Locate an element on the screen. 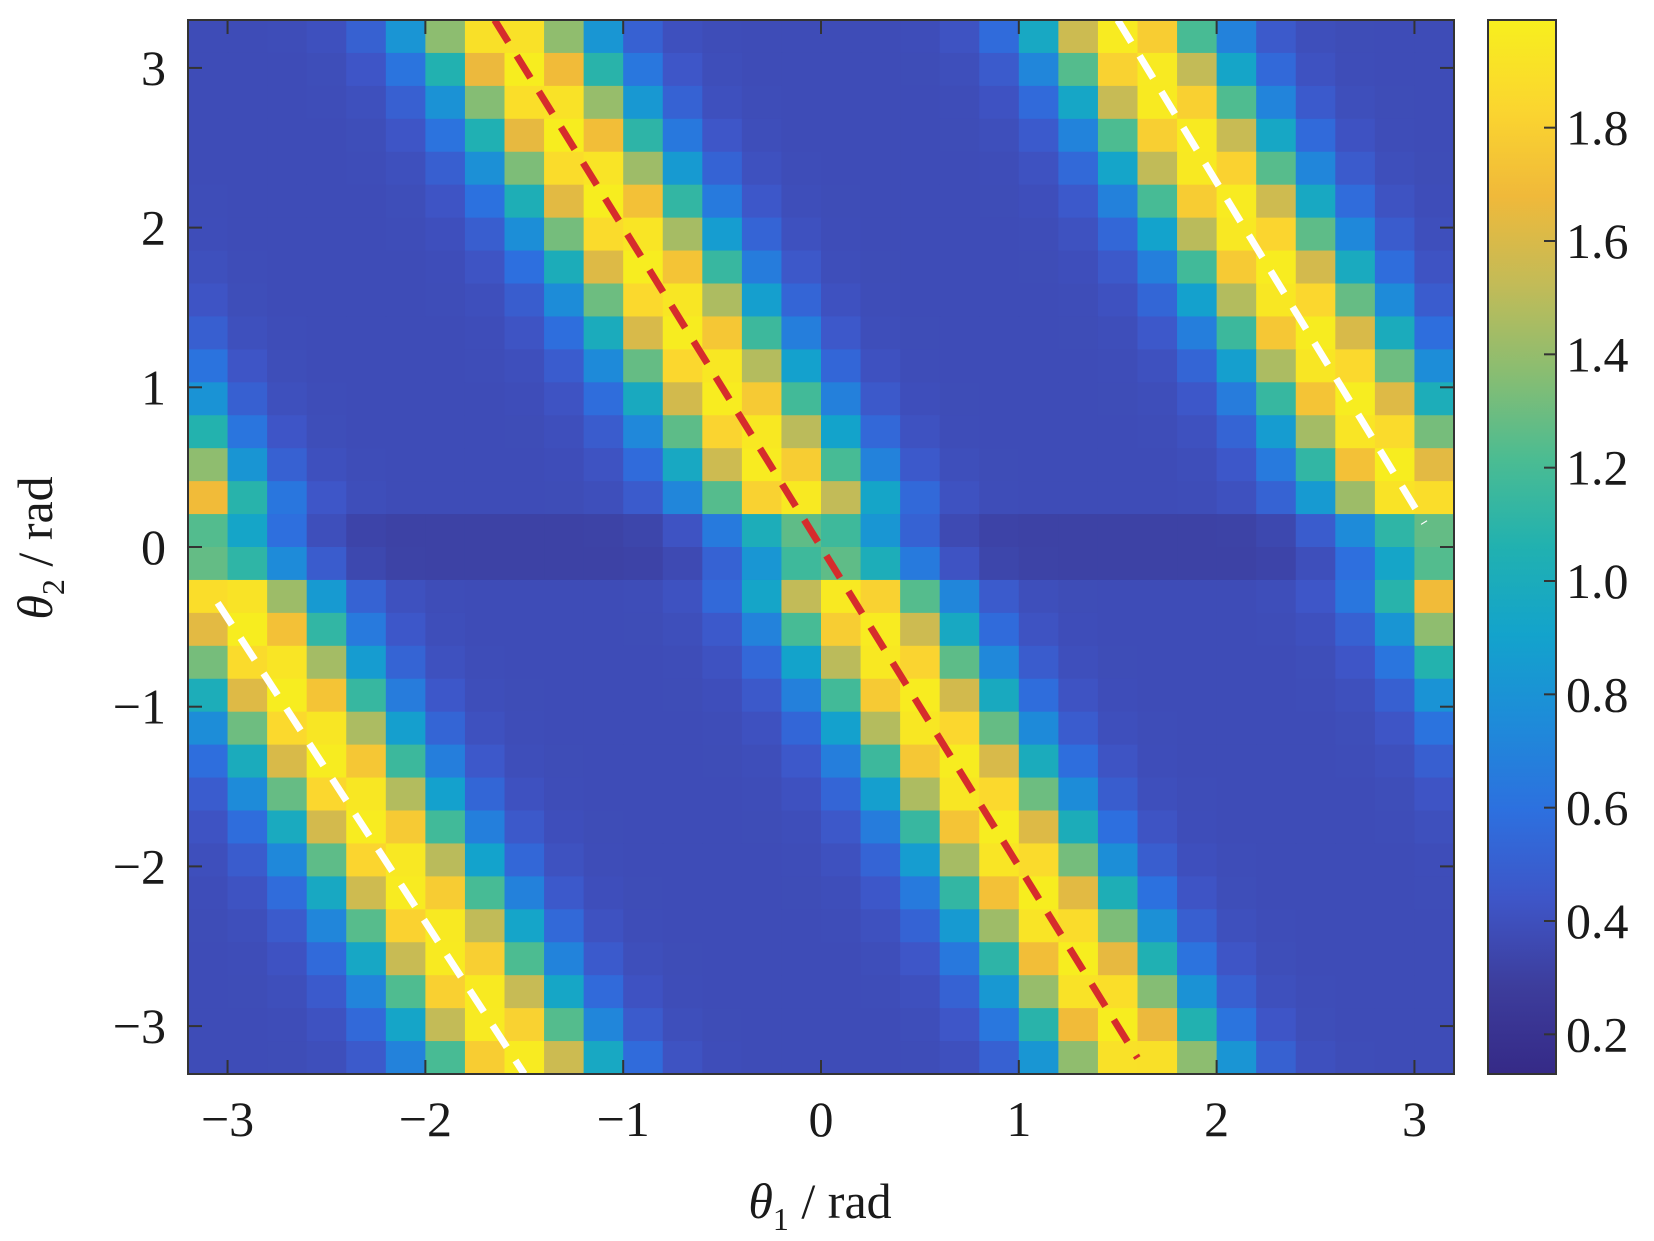  y-axis-subscript: 2 is located at coordinates (53, 587).